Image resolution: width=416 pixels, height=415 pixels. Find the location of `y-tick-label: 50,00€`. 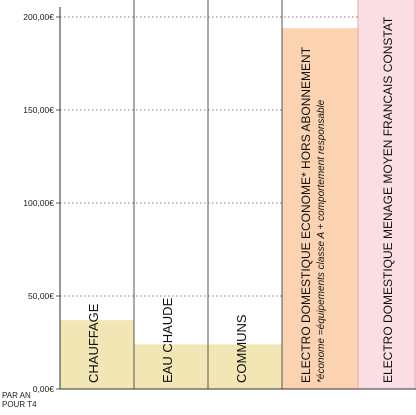

y-tick-label: 50,00€ is located at coordinates (41, 296).